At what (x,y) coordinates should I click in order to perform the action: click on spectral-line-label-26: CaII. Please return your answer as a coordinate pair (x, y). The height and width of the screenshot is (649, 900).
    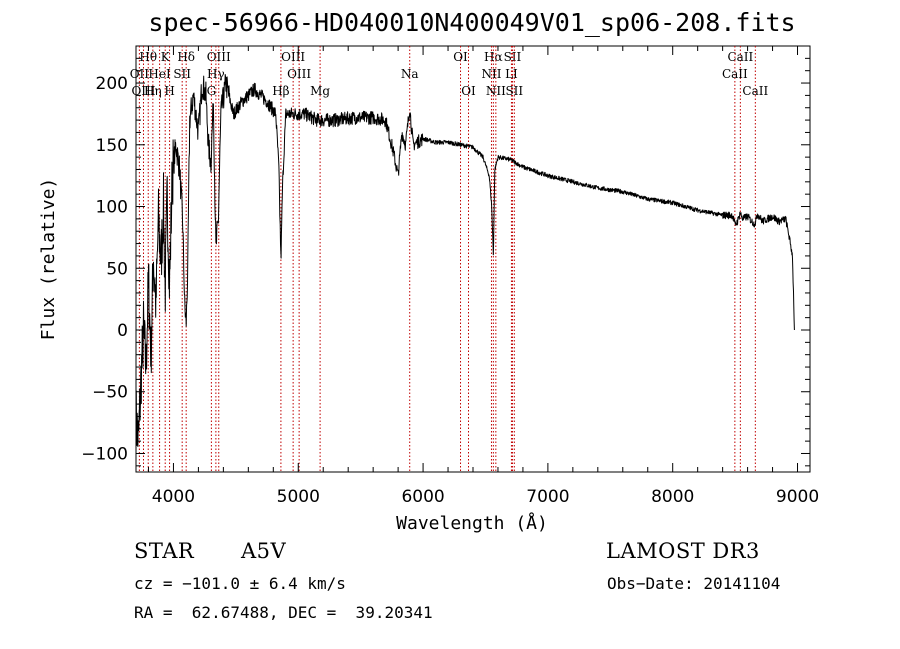
    Looking at the image, I should click on (735, 74).